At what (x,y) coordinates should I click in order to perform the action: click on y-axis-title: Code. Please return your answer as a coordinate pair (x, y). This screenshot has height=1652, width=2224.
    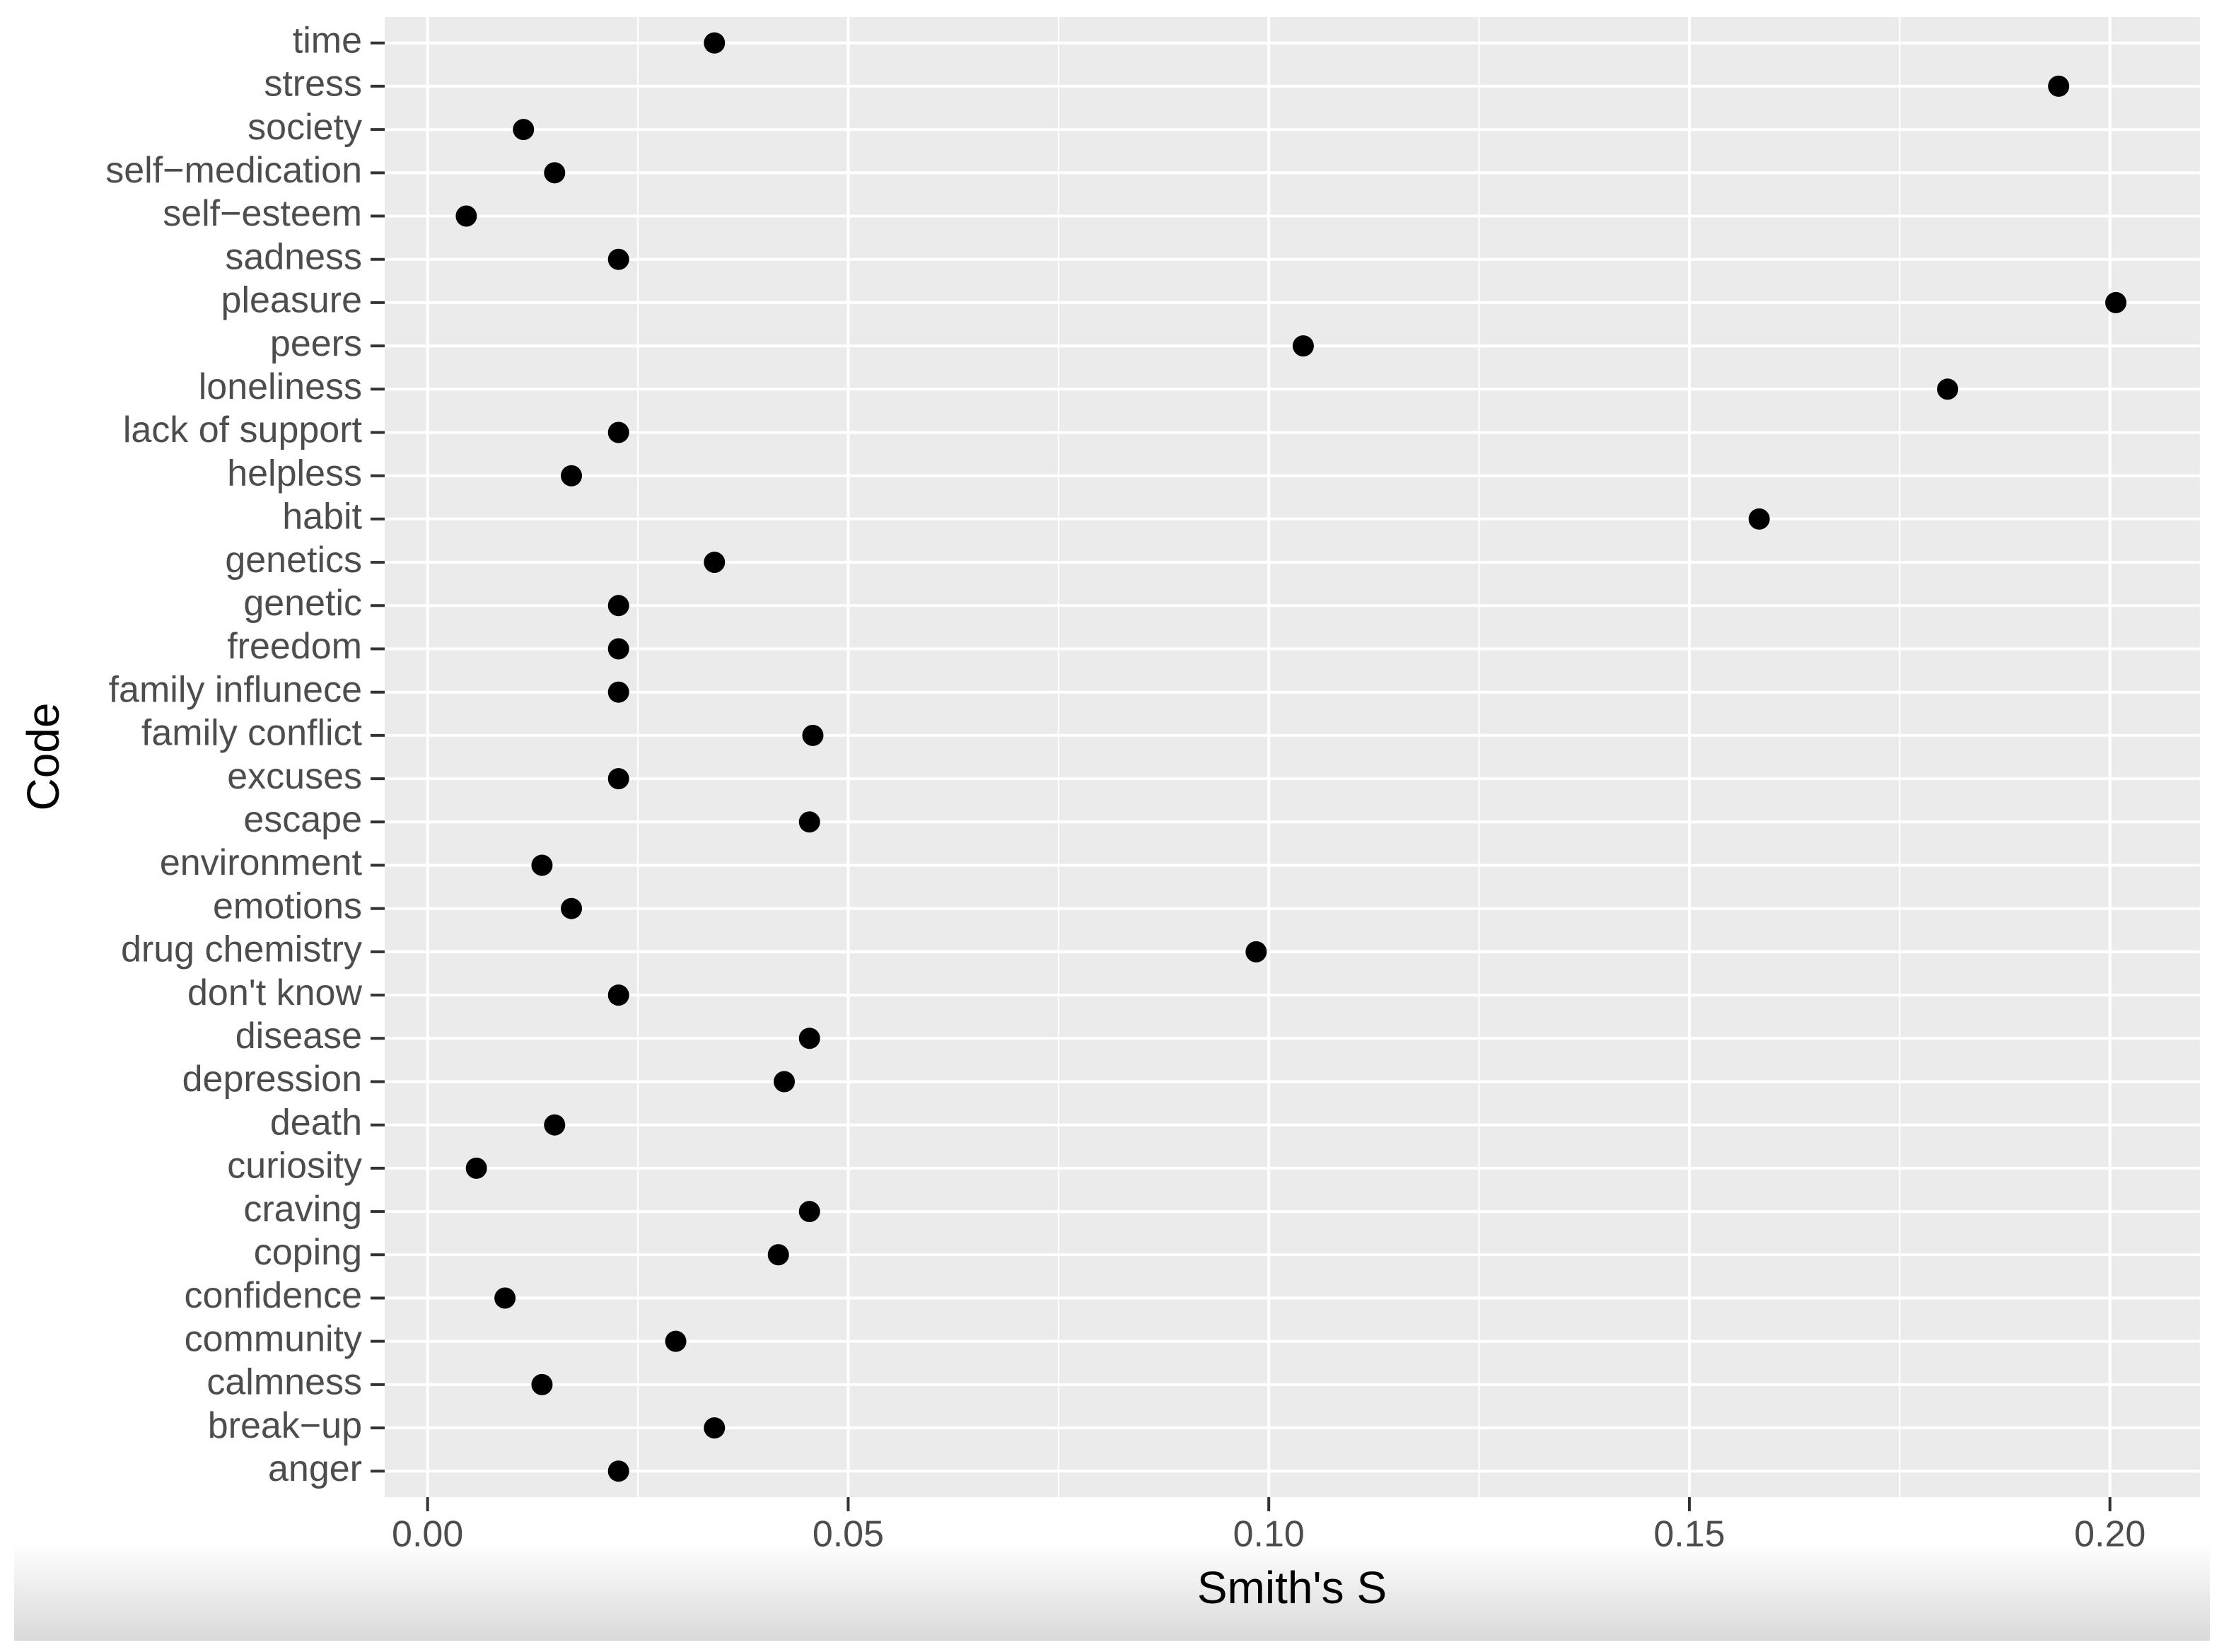
    Looking at the image, I should click on (43, 757).